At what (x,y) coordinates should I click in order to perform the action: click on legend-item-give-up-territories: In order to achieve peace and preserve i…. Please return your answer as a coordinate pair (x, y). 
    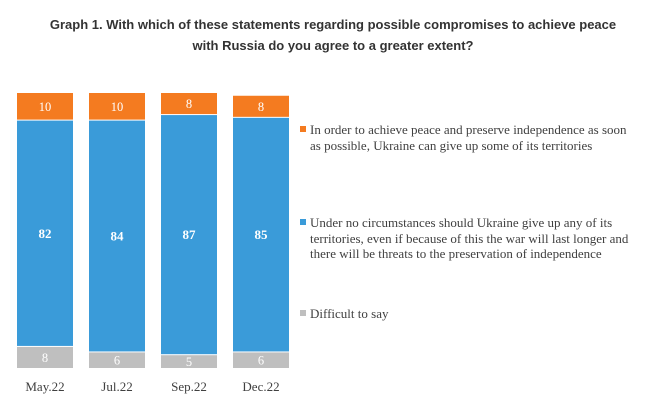
    Looking at the image, I should click on (465, 137).